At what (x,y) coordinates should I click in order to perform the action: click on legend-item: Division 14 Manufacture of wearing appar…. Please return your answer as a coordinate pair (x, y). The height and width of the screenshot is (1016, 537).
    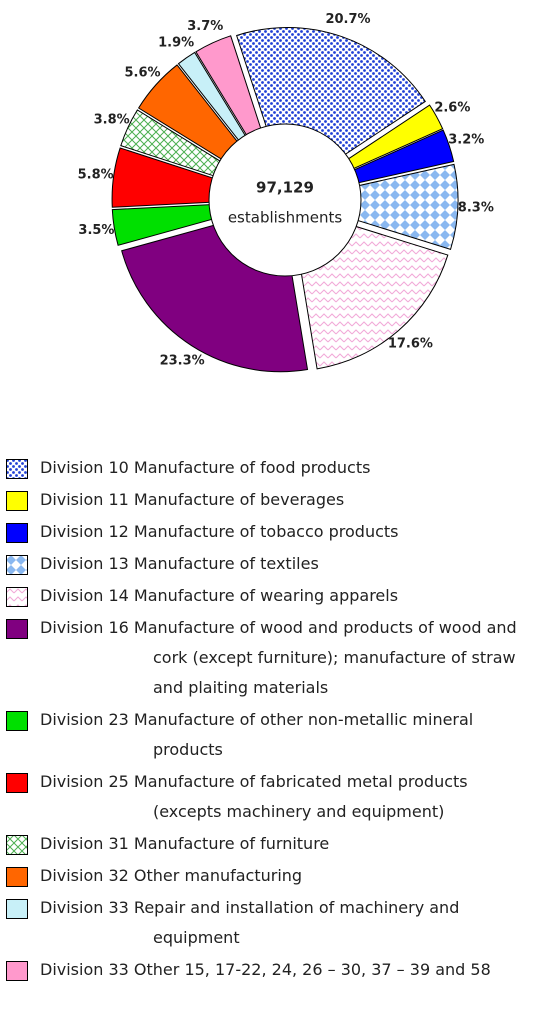
    Looking at the image, I should click on (270, 596).